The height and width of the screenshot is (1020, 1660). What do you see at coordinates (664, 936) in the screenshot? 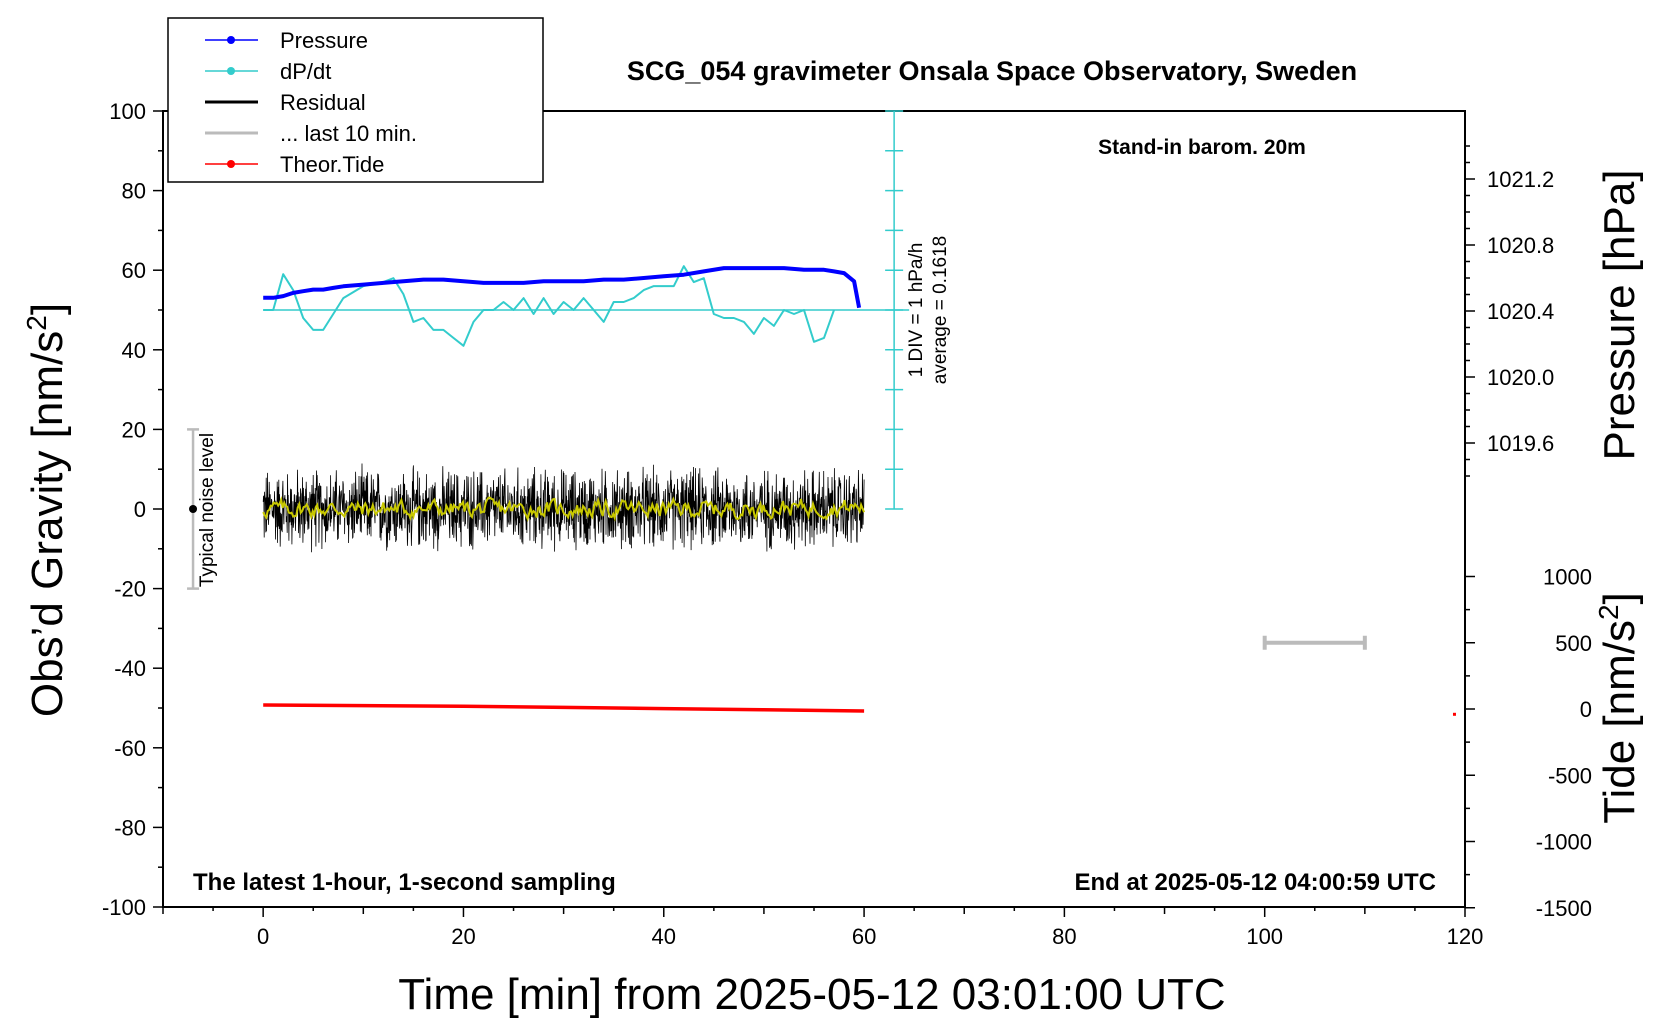
I see `x-tick-label: 40` at bounding box center [664, 936].